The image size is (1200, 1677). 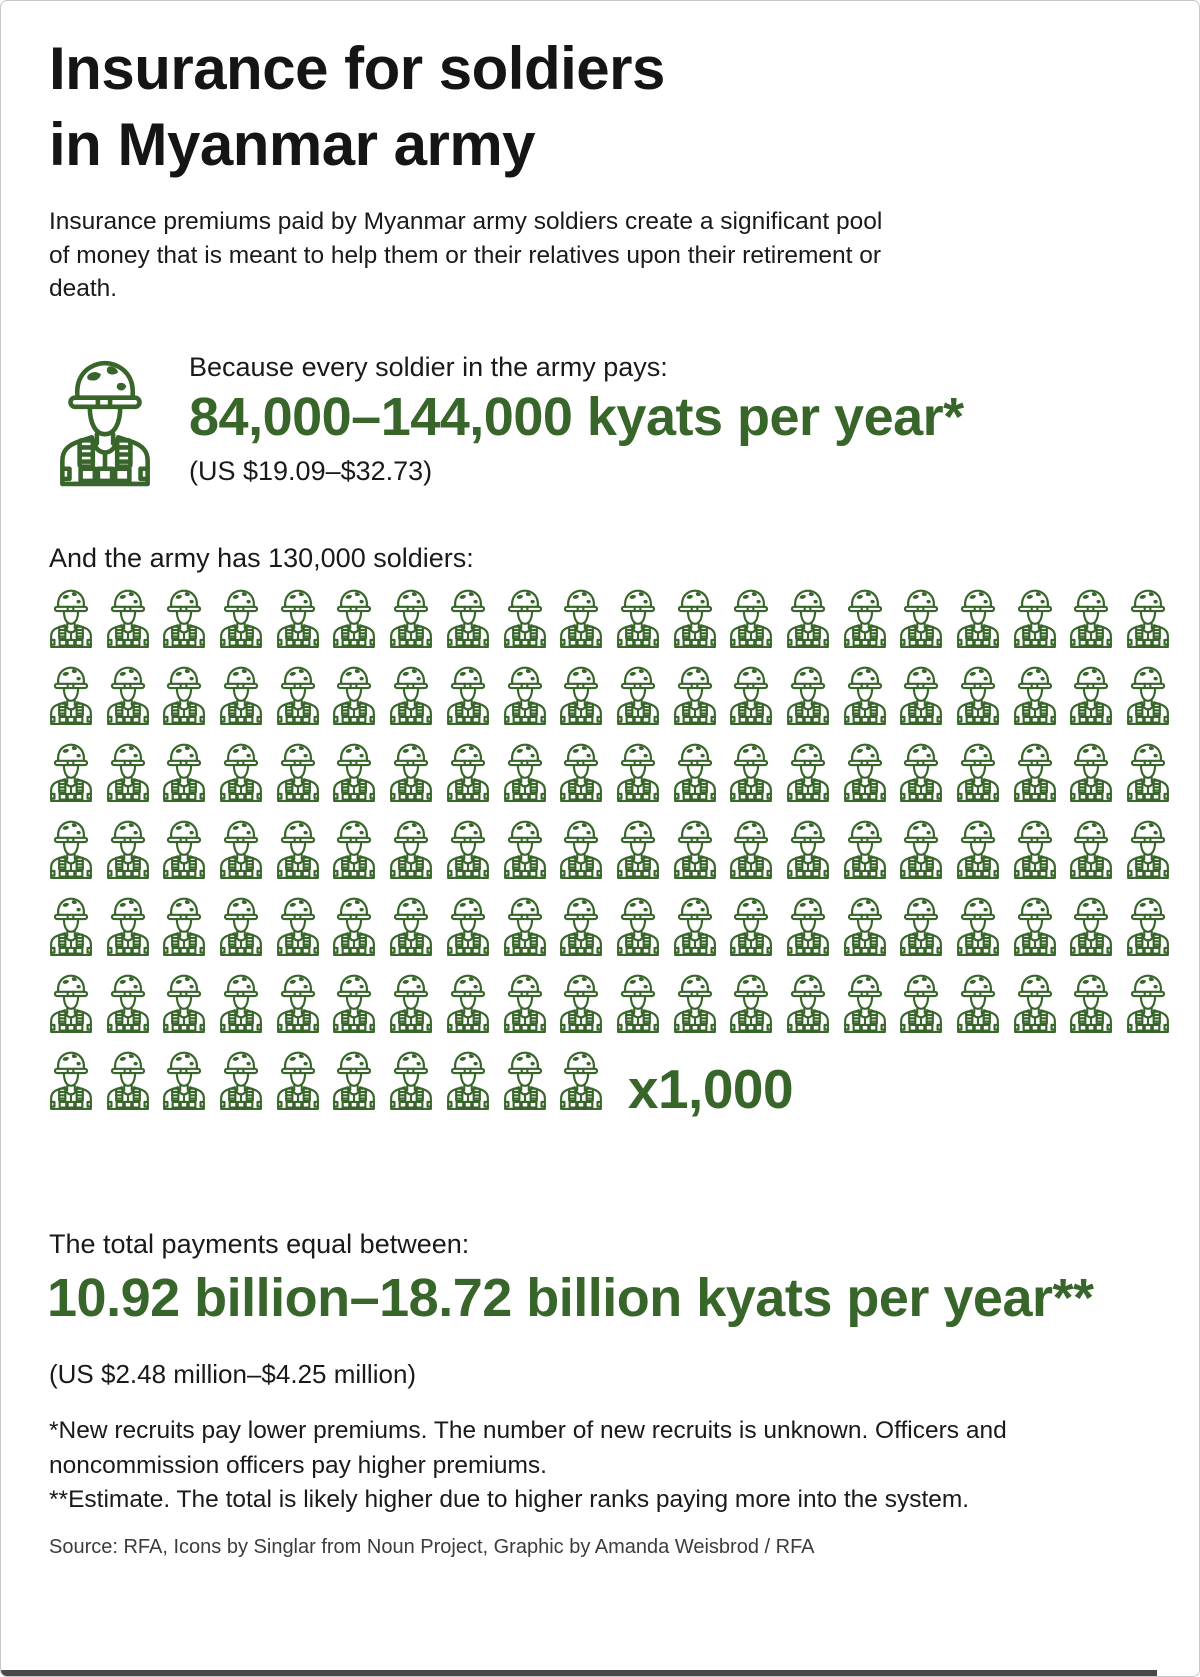 What do you see at coordinates (576, 416) in the screenshot?
I see `premium-amount: 84,000–144,000 kyats per year*` at bounding box center [576, 416].